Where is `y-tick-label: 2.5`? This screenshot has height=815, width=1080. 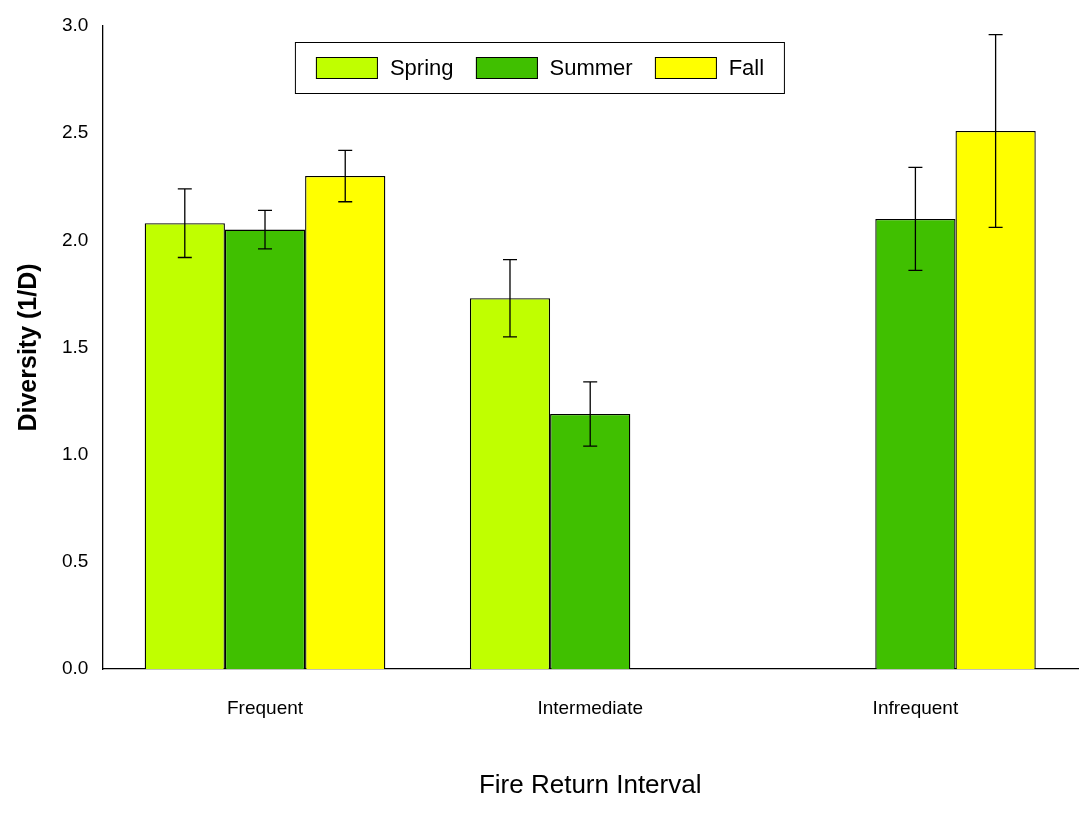
y-tick-label: 2.5 is located at coordinates (75, 132).